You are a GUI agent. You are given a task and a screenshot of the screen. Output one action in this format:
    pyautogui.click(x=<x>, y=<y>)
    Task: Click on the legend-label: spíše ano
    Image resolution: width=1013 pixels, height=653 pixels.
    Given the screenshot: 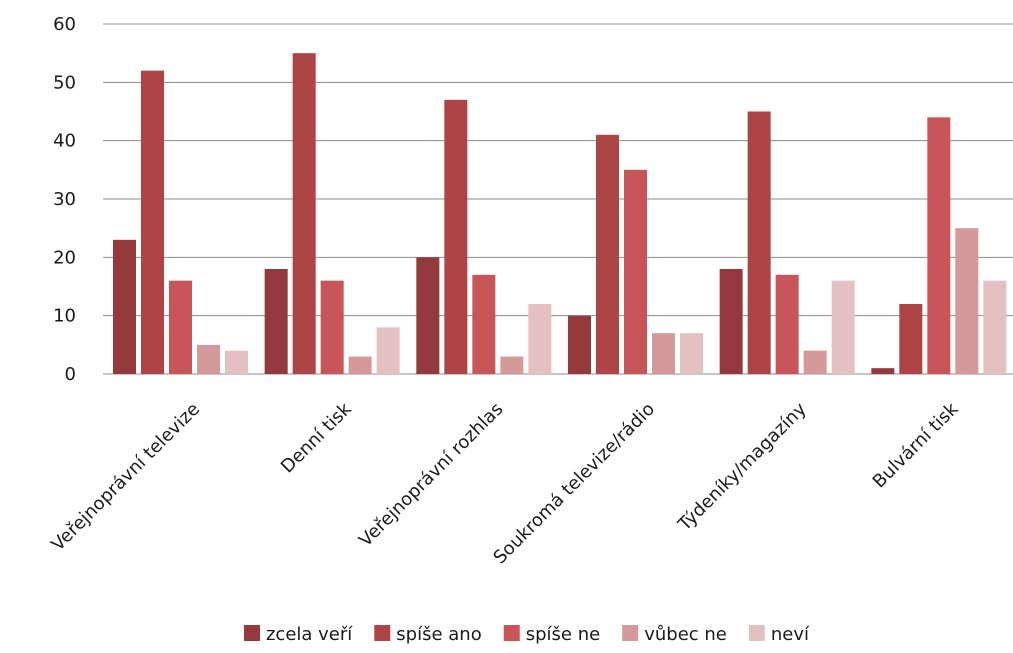 What is the action you would take?
    pyautogui.click(x=438, y=634)
    